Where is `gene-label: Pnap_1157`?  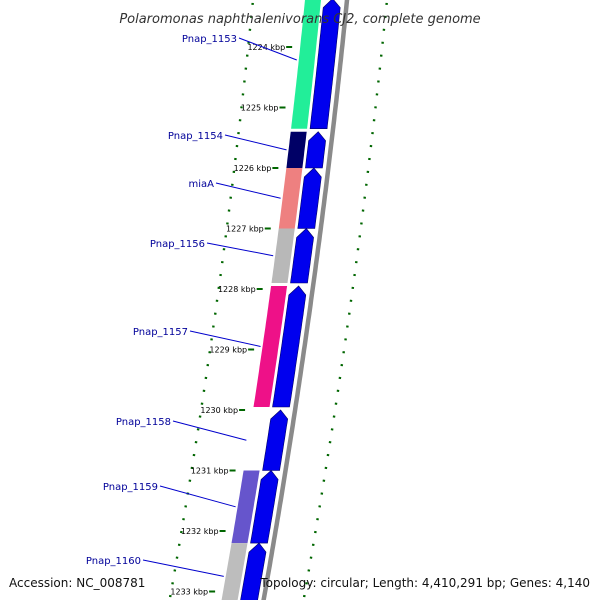 gene-label: Pnap_1157 is located at coordinates (160, 332).